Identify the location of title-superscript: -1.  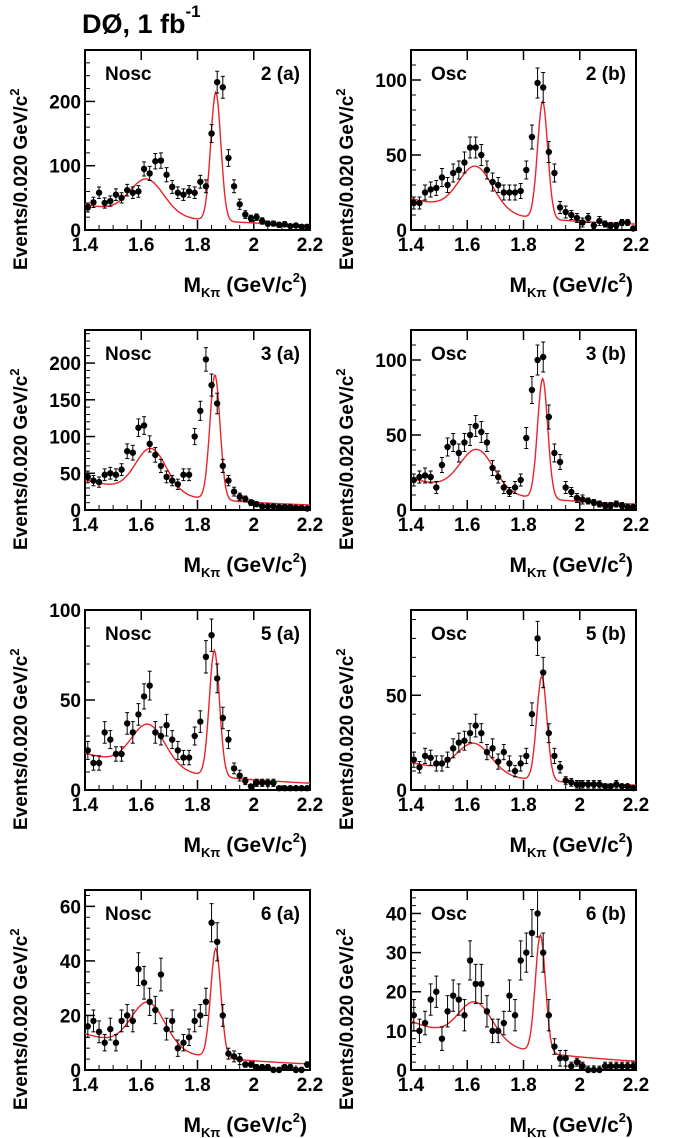
(193, 11).